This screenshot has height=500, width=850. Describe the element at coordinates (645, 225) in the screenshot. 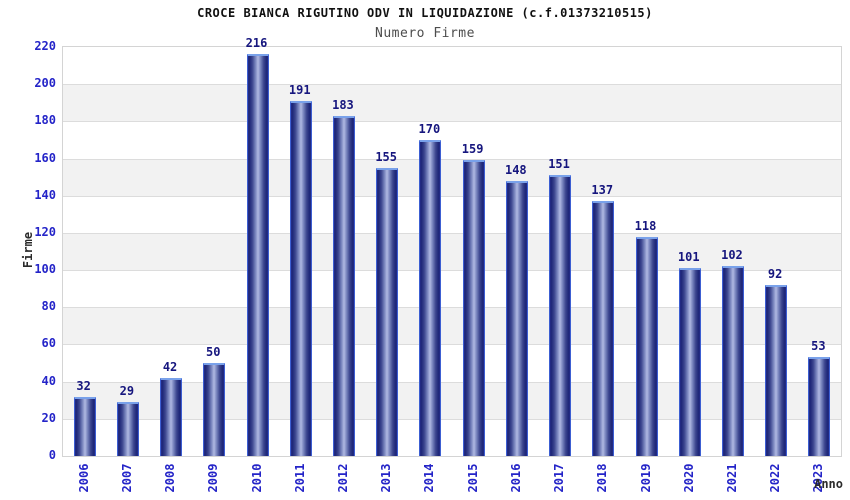

I see `bar-value-label: 118` at that location.